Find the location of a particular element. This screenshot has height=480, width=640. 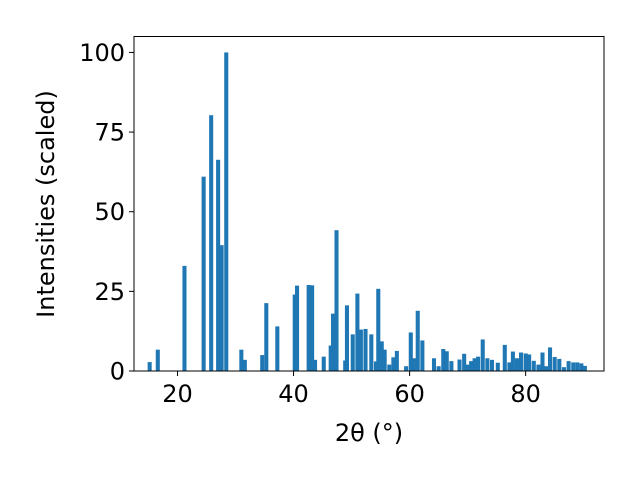

y-tick-label: 75 is located at coordinates (109, 133).